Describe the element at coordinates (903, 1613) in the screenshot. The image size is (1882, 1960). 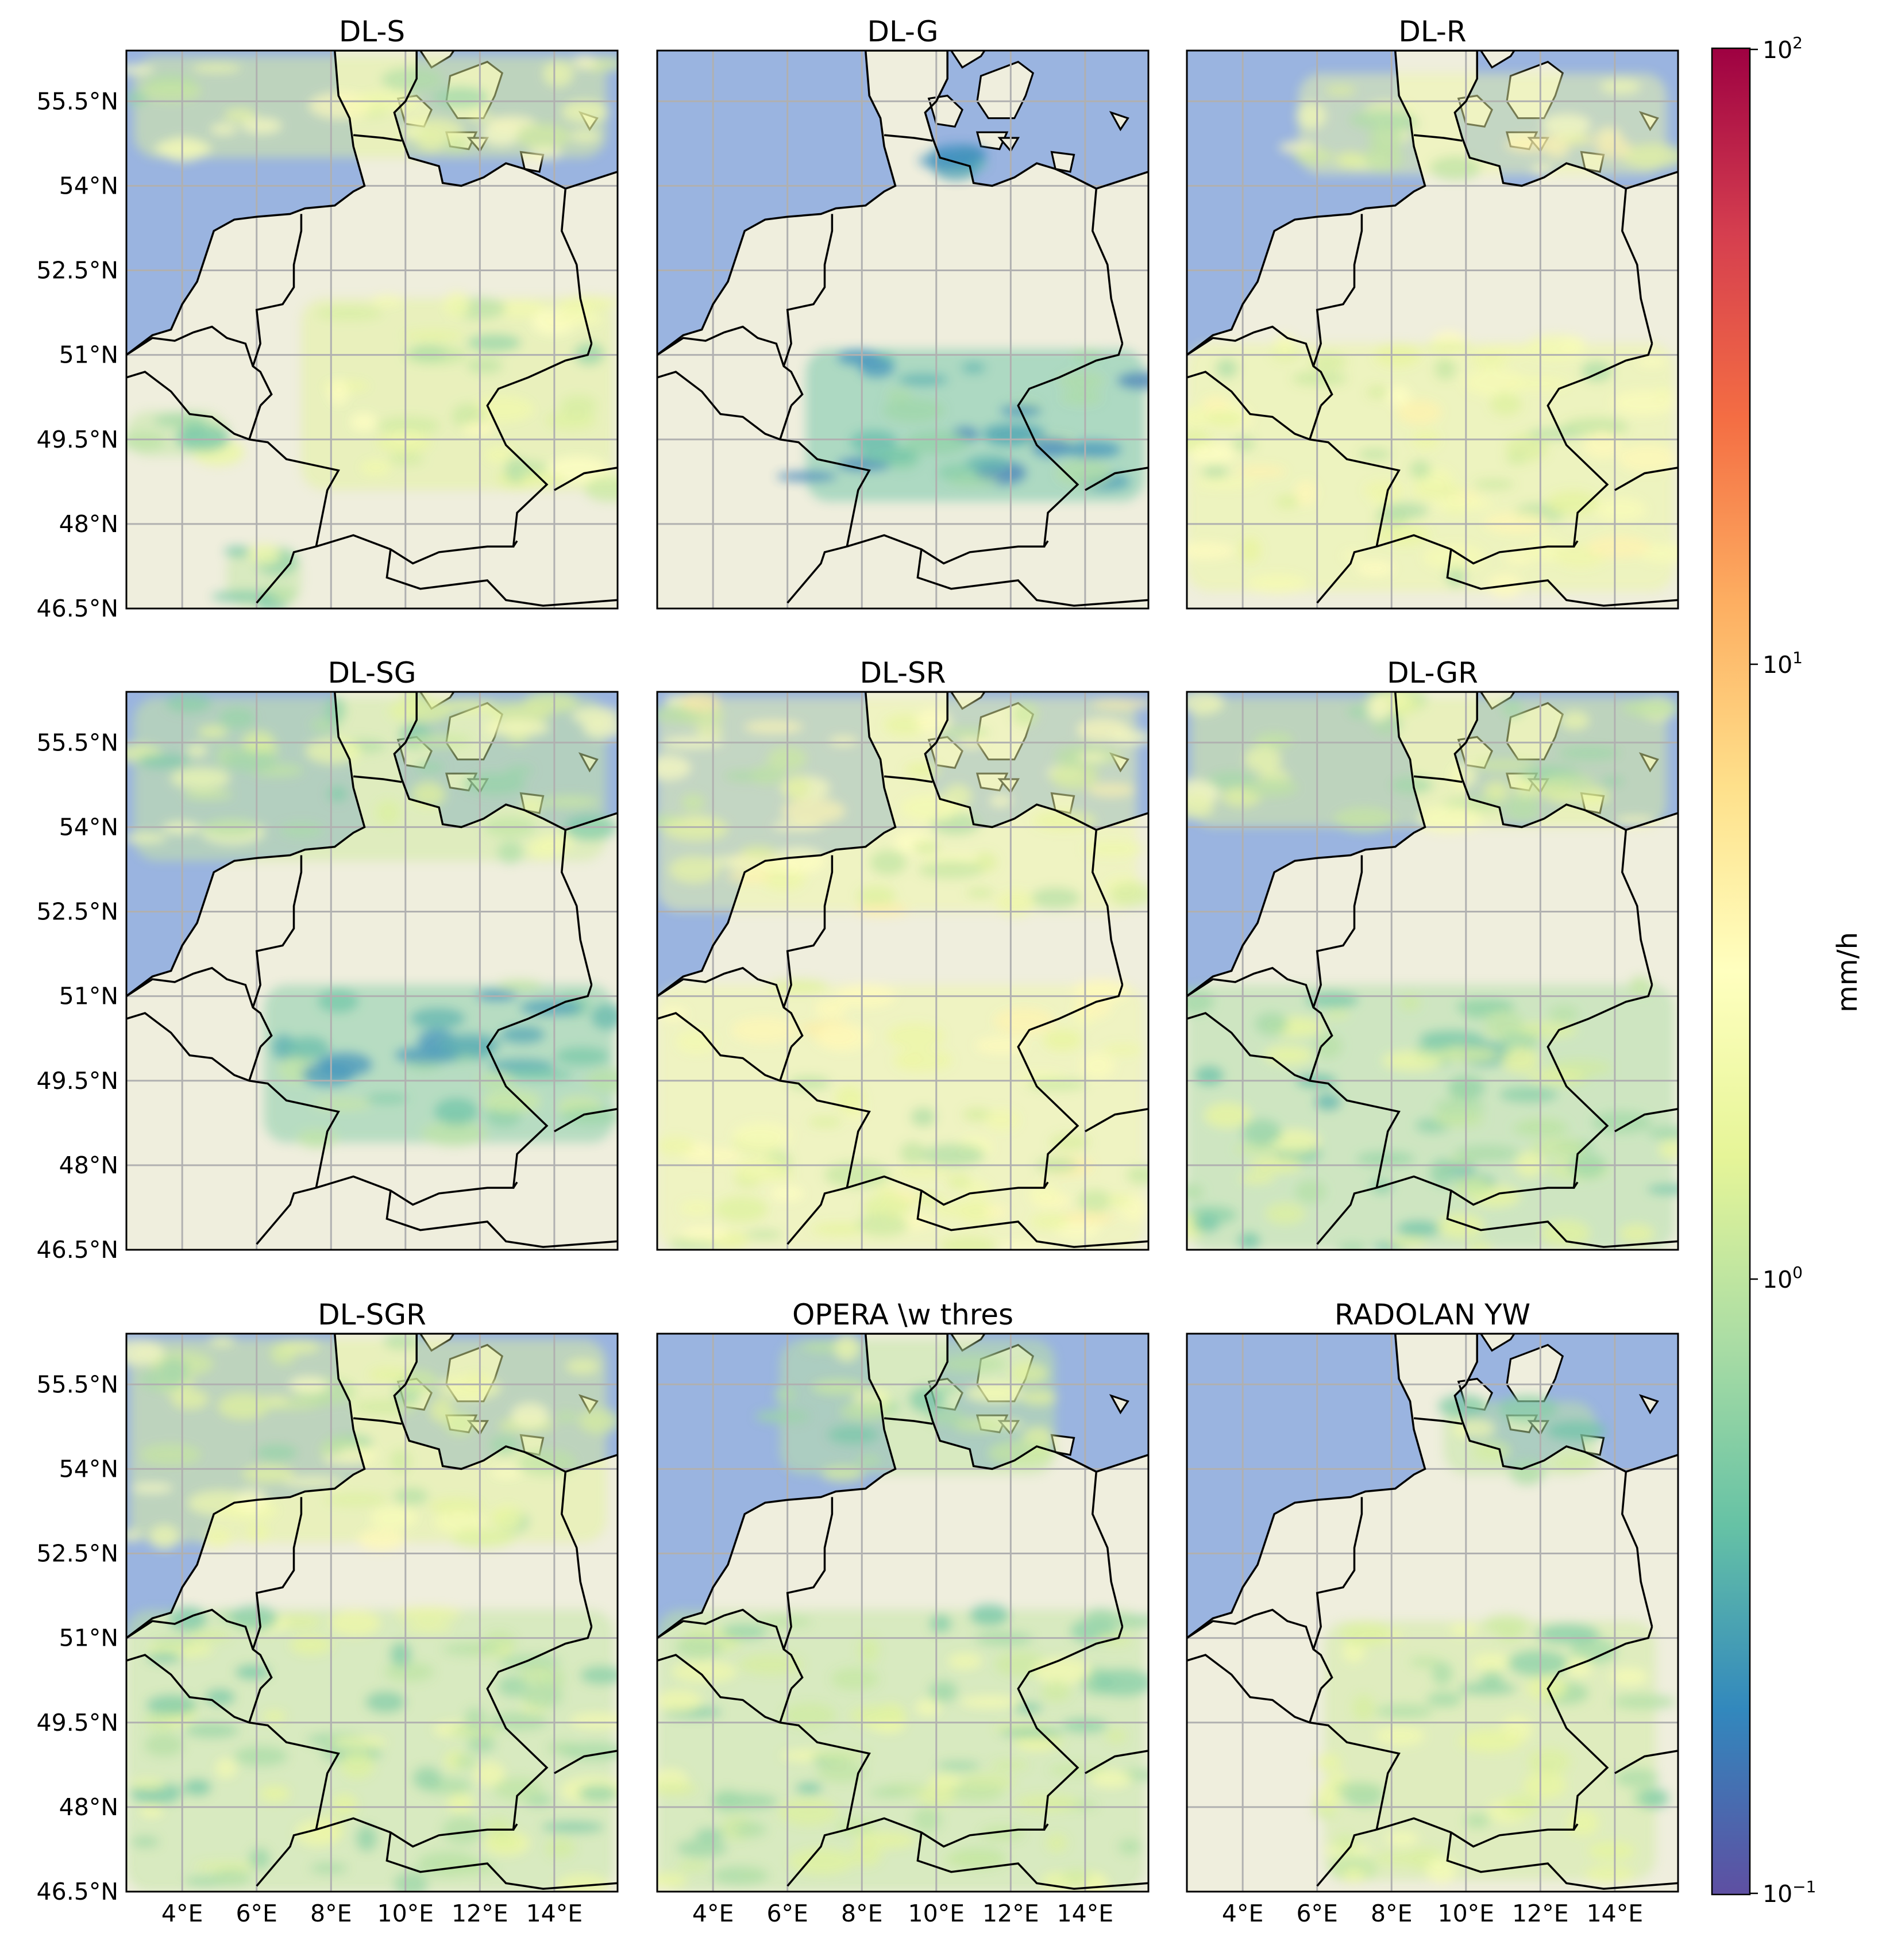
I see `panel-frame` at that location.